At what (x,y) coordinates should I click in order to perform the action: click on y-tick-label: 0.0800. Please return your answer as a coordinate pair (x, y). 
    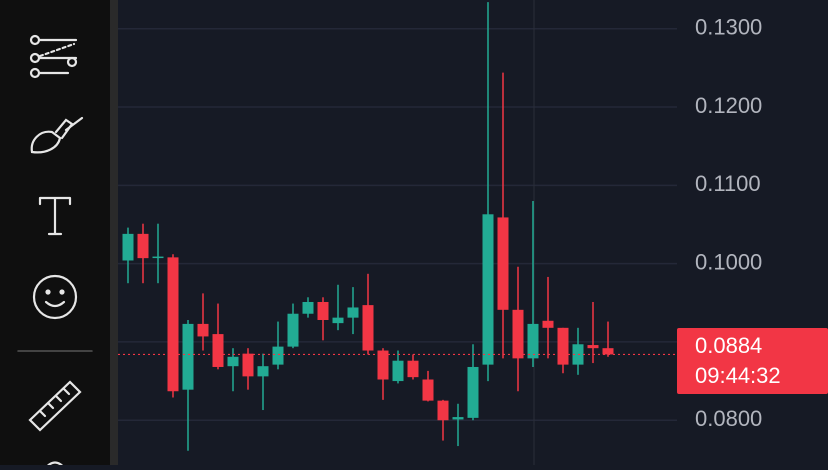
    Looking at the image, I should click on (728, 418).